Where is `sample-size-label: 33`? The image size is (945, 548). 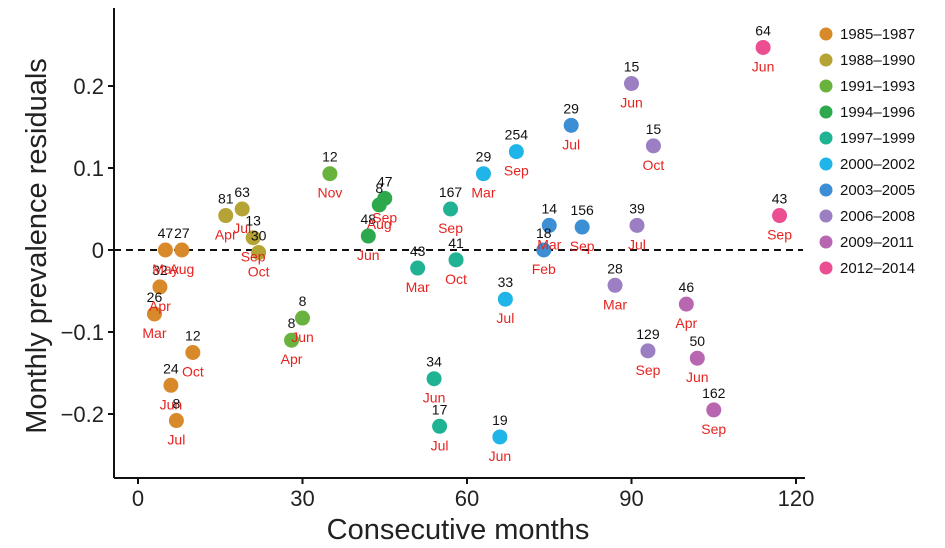 sample-size-label: 33 is located at coordinates (506, 282).